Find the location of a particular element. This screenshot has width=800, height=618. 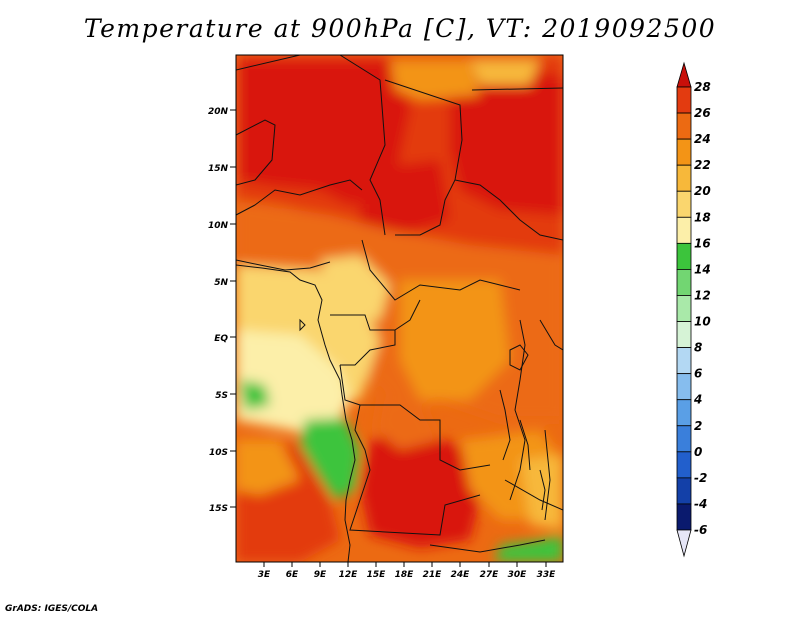

colorbar-label: 26 is located at coordinates (702, 113).